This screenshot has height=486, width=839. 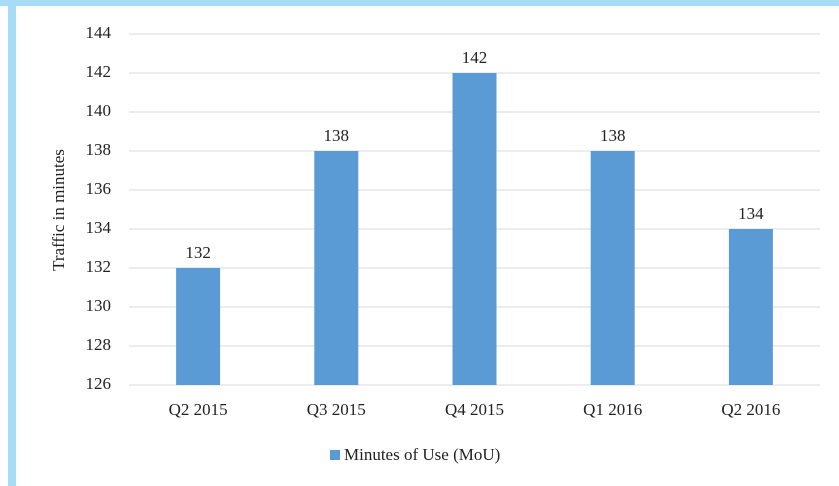 I want to click on x-tick-label: Q1 2016, so click(x=612, y=409).